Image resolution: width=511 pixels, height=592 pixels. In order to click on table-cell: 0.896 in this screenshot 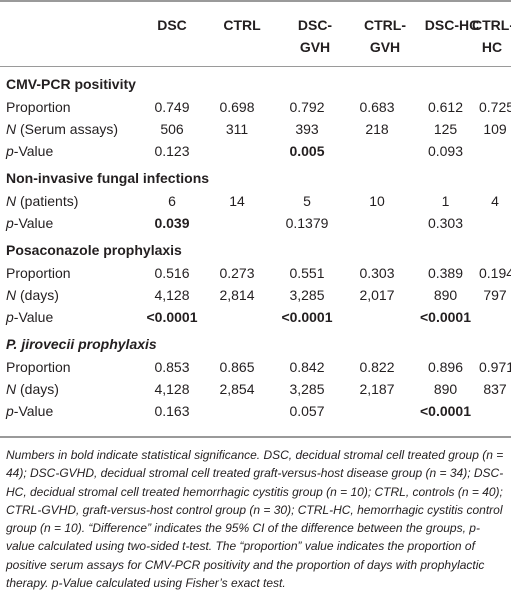, I will do `click(445, 367)`.